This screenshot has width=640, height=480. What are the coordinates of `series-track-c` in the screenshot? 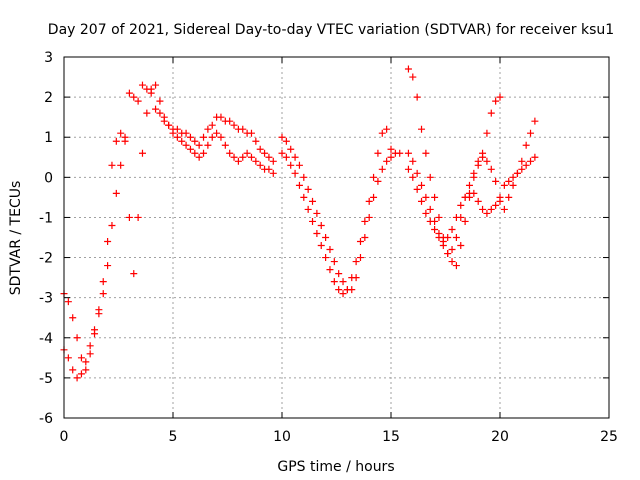 It's located at (341, 213).